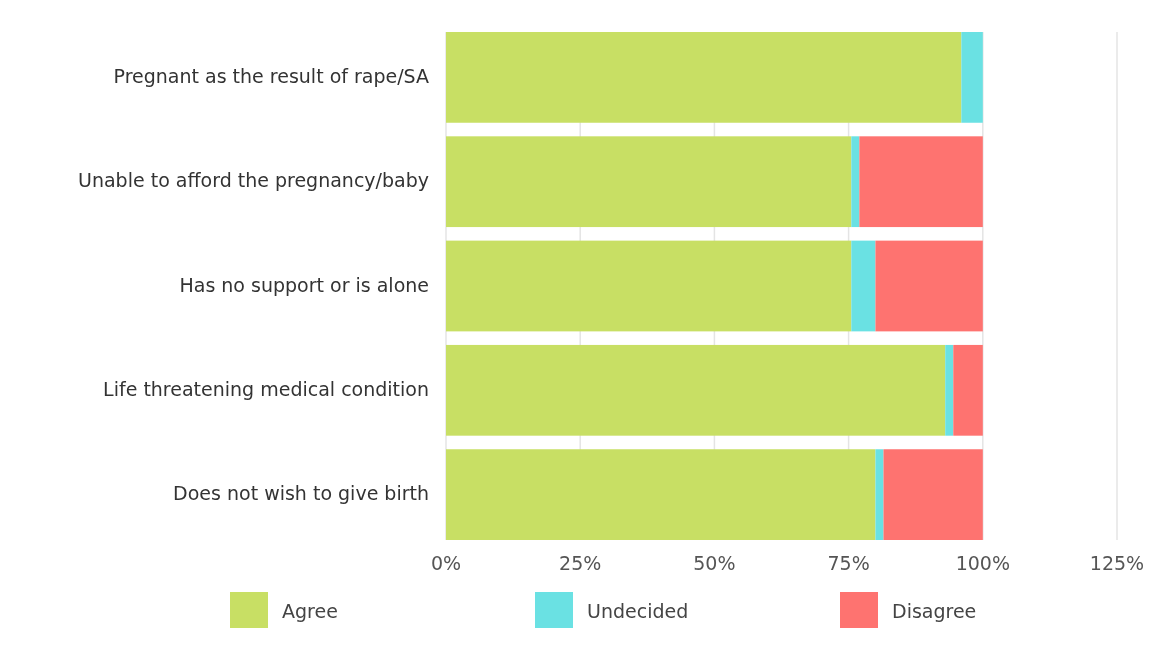  What do you see at coordinates (848, 563) in the screenshot?
I see `x-tick-label: 75%` at bounding box center [848, 563].